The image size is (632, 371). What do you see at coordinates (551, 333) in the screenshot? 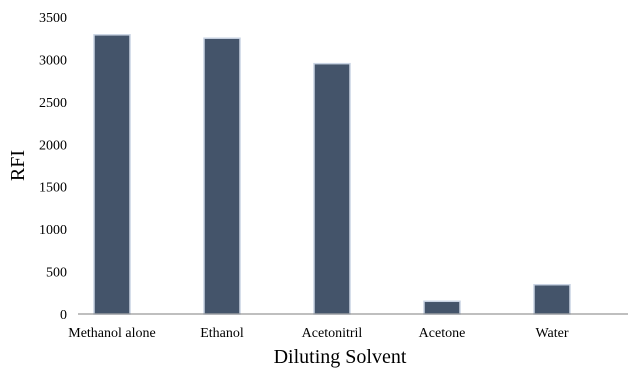
I see `x-tick-label: Water` at bounding box center [551, 333].